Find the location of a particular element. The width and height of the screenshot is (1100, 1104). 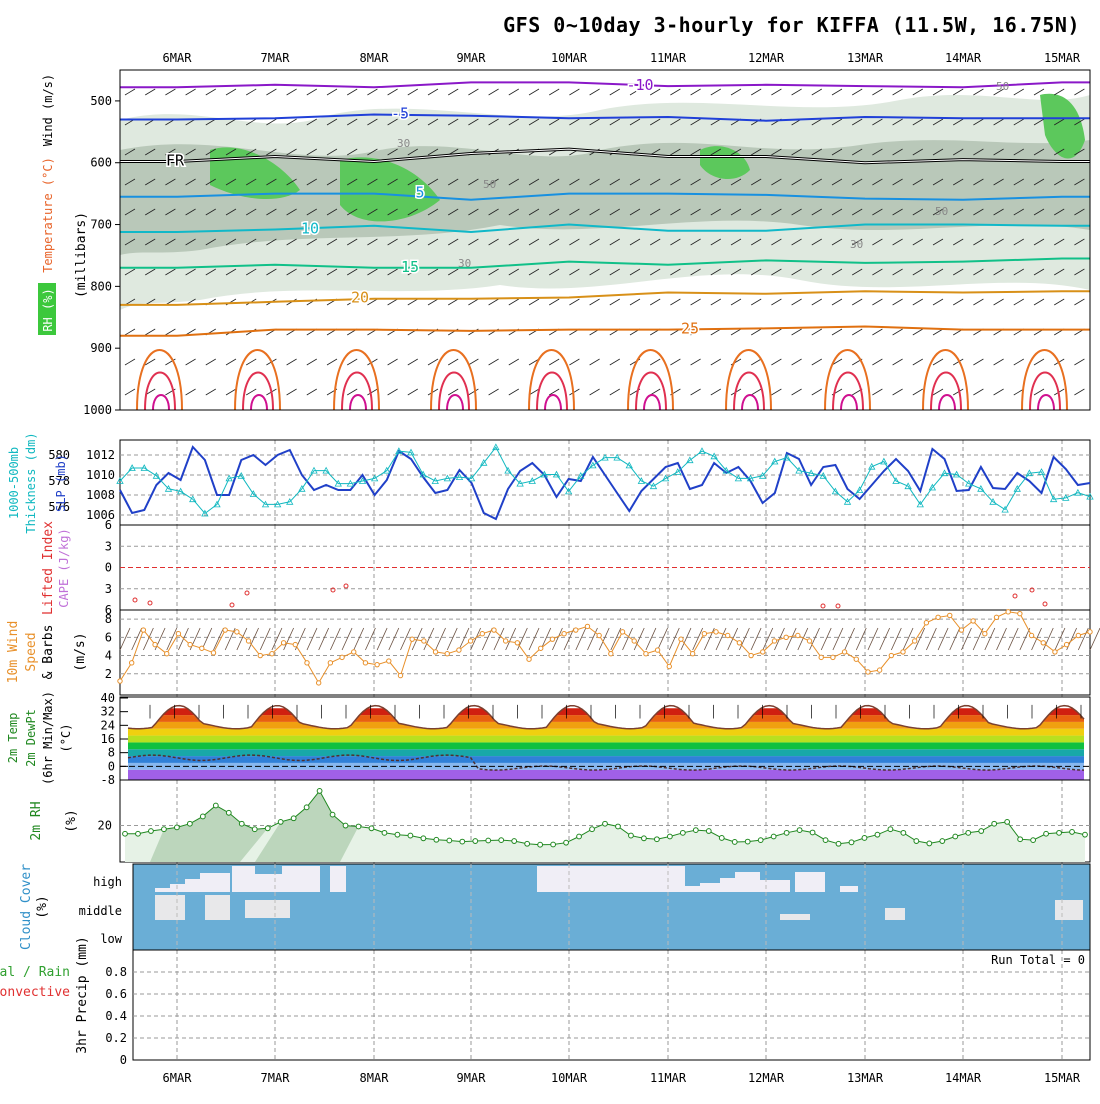

thickness-slp-panel: 1006 1008 1010 1012 576 578 580 is located at coordinates (571, 482).